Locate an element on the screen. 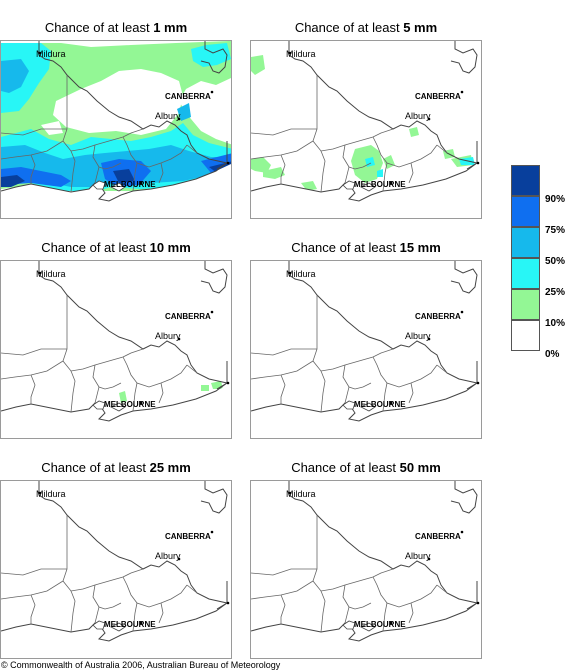  legend-label-10: 10% is located at coordinates (555, 323).